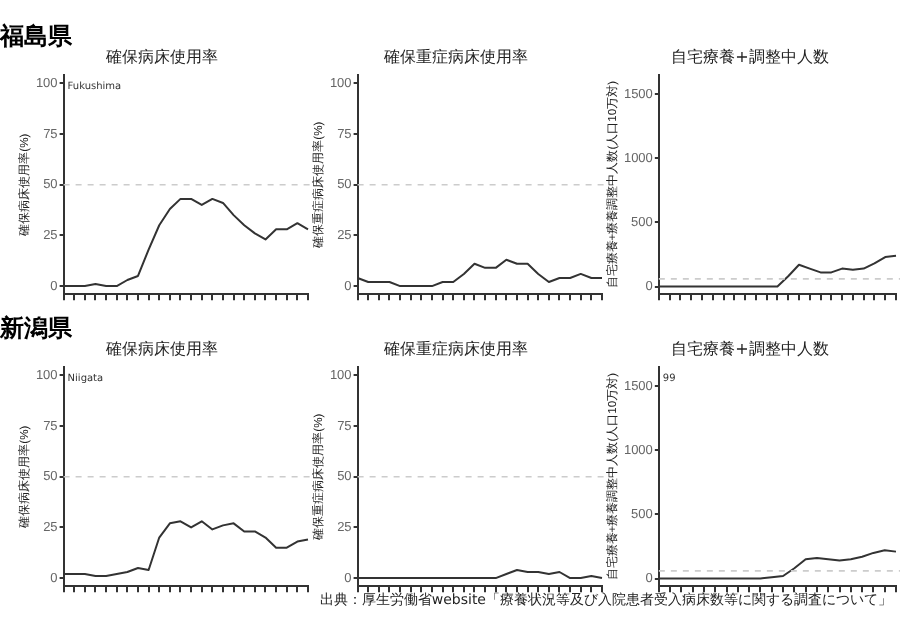 This screenshot has width=906, height=640. Describe the element at coordinates (36, 329) in the screenshot. I see `chart-subtitle: 新潟県` at that location.